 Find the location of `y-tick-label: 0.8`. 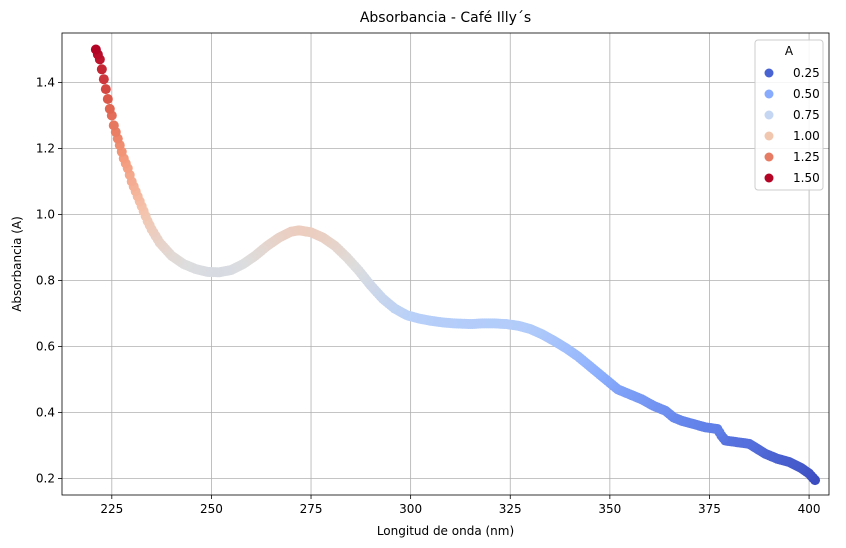

y-tick-label: 0.8 is located at coordinates (45, 281).